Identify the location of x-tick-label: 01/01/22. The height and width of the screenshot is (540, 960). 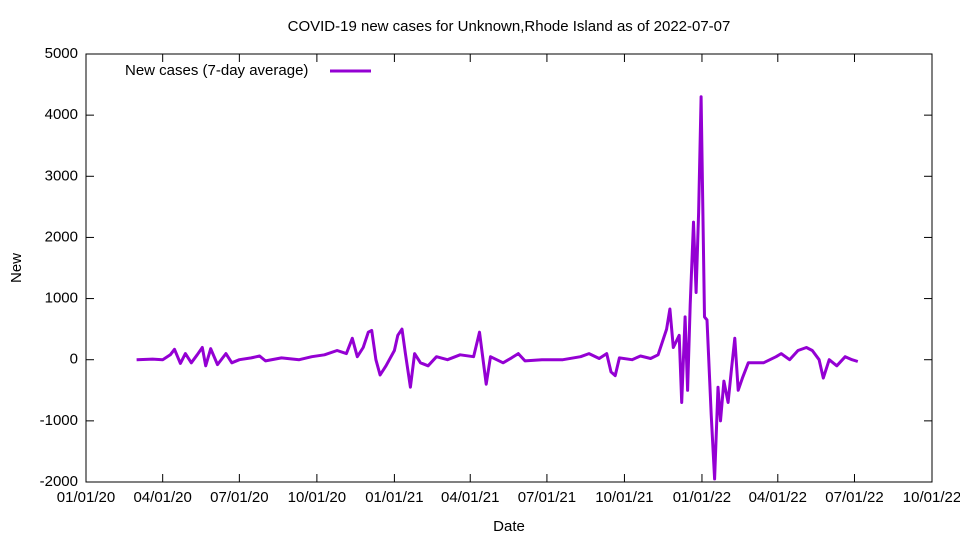
(702, 497).